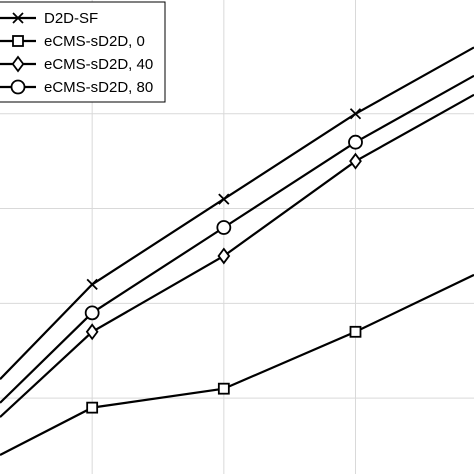 The image size is (474, 474). What do you see at coordinates (18, 18) in the screenshot?
I see `legend-marker-x` at bounding box center [18, 18].